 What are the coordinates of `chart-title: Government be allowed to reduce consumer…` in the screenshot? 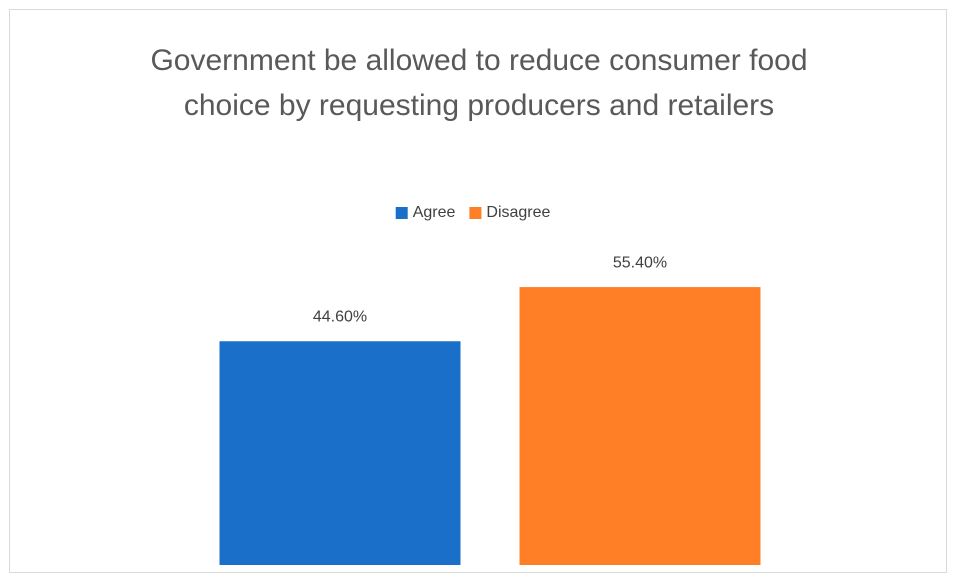 It's located at (479, 83).